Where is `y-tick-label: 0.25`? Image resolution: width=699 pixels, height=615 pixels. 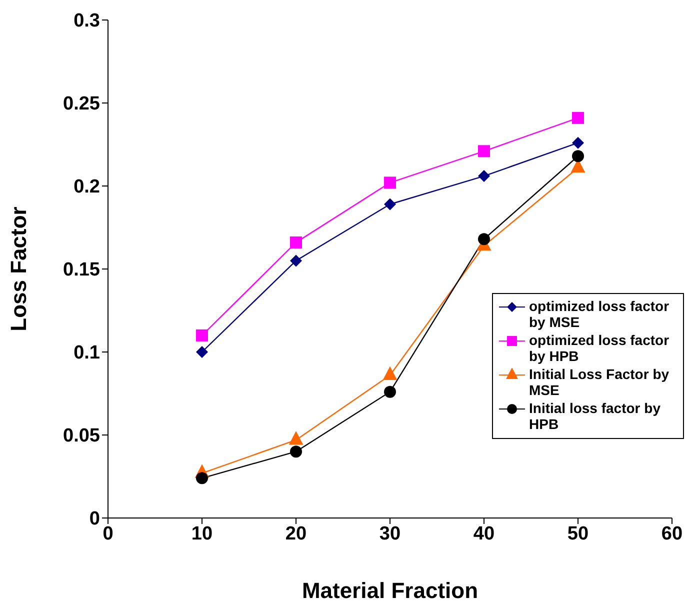
y-tick-label: 0.25 is located at coordinates (81, 104).